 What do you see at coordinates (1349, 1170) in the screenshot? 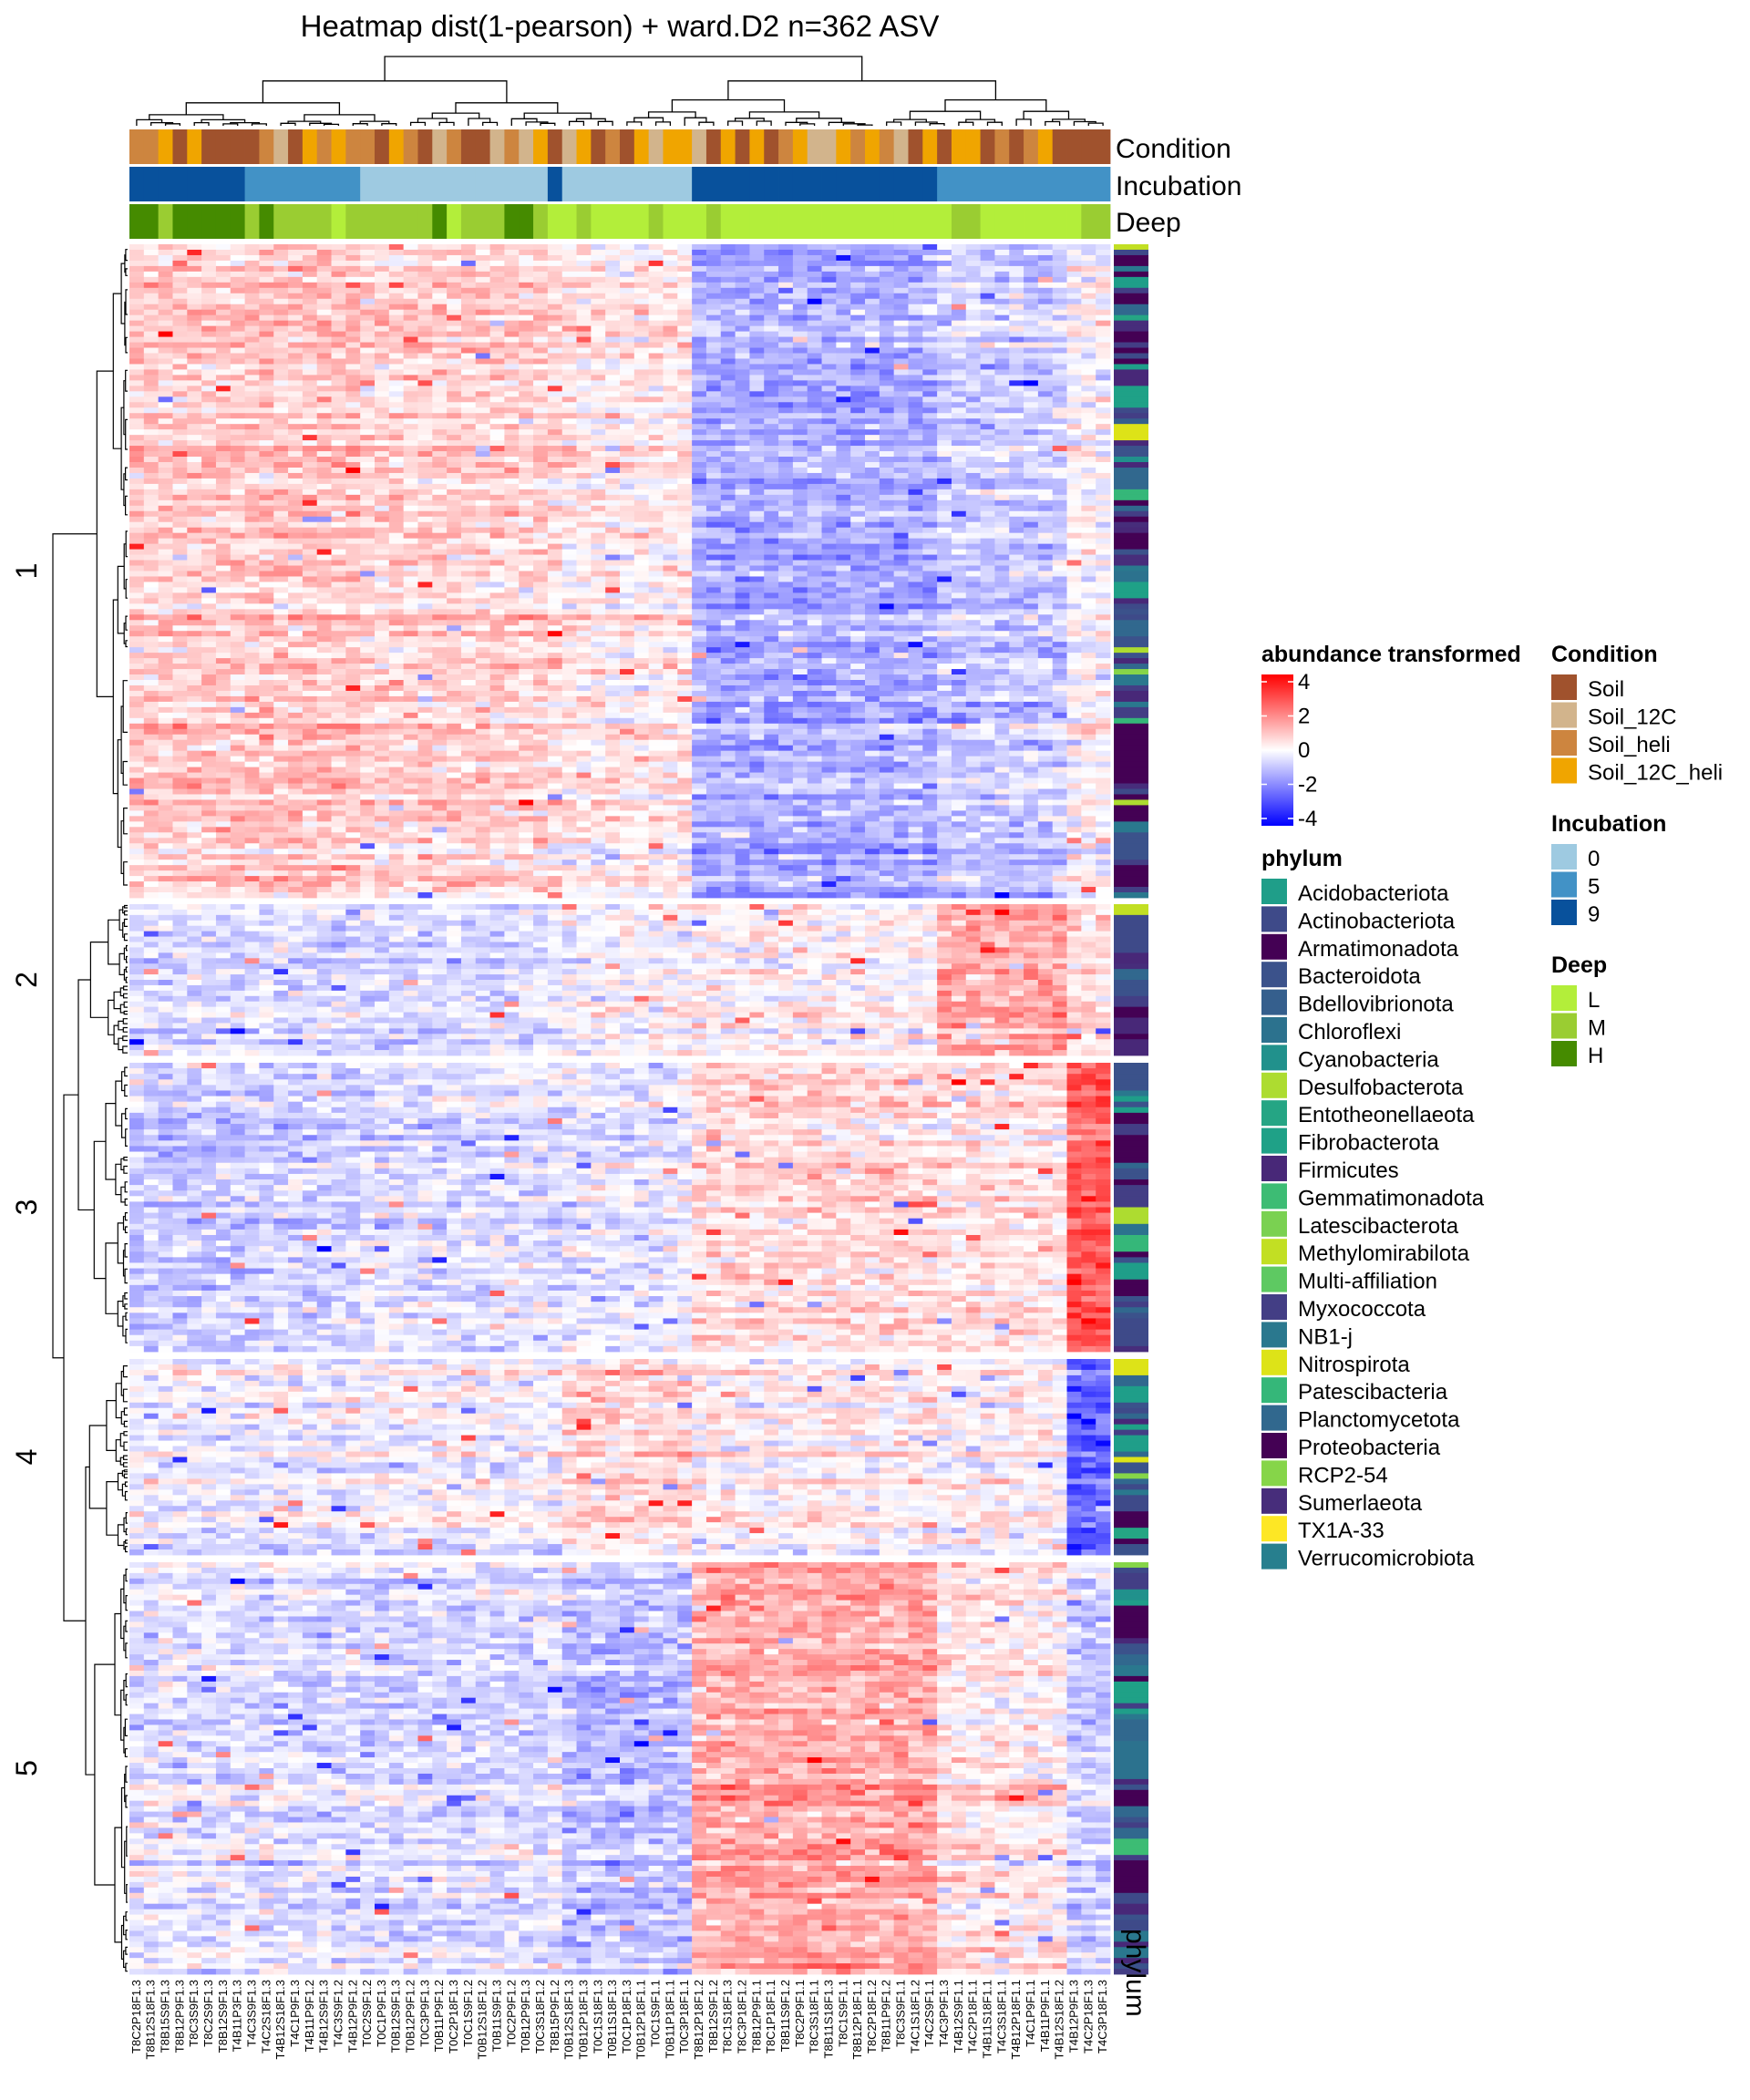
I see `legend-phylum-label: Firmicutes` at bounding box center [1349, 1170].